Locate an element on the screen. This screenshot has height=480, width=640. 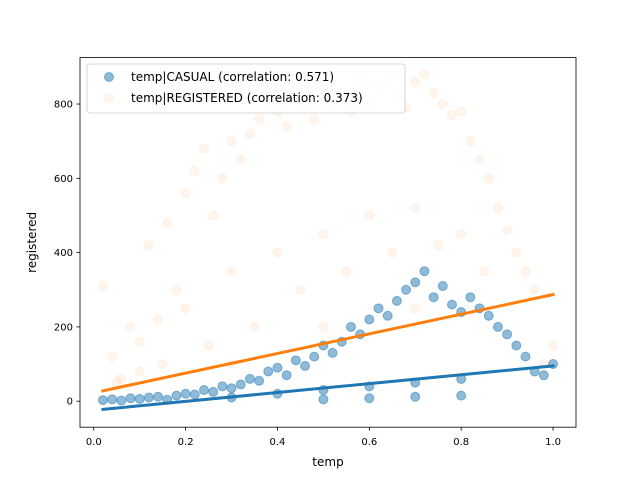
y-tick-label: 0 is located at coordinates (70, 402).